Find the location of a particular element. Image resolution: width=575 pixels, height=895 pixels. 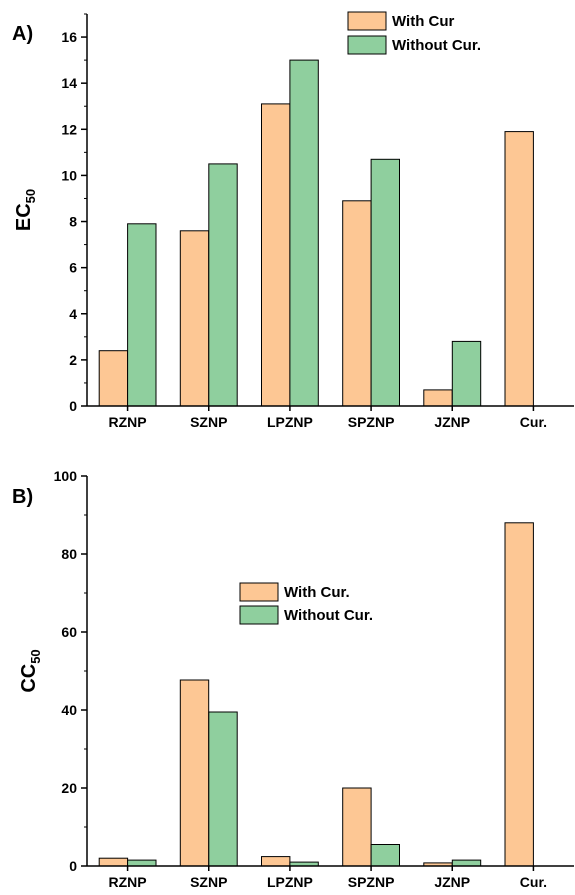

y-axis-label-main: CC is located at coordinates (29, 678).